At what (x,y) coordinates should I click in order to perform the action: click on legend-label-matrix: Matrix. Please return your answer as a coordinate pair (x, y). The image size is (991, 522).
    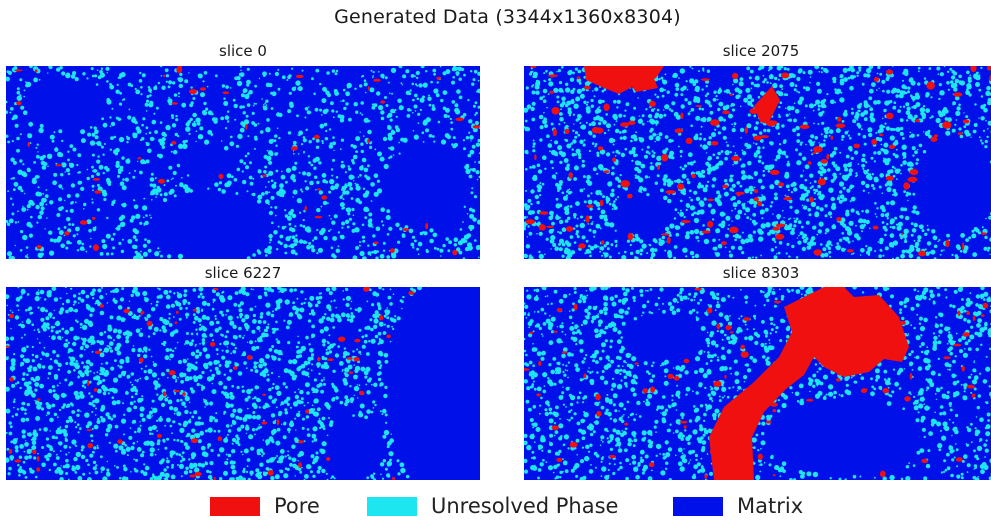
    Looking at the image, I should click on (770, 506).